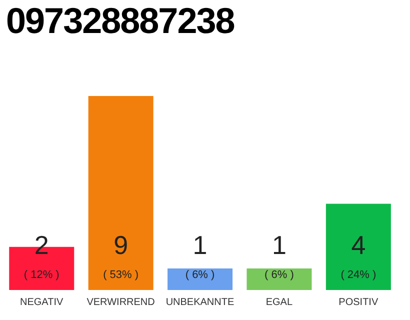 Image resolution: width=410 pixels, height=320 pixels. I want to click on x-tick-label: NEGATIV, so click(42, 302).